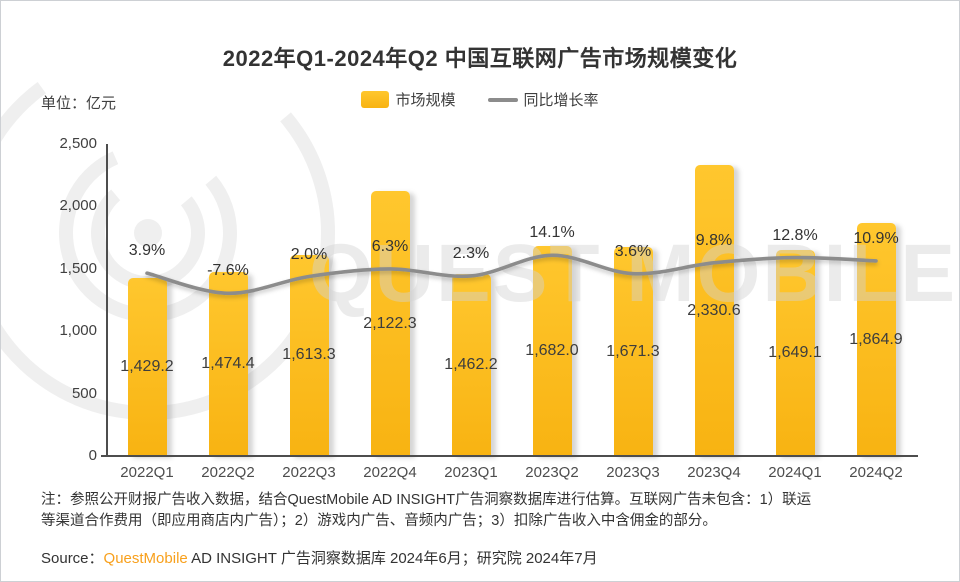 The image size is (960, 582). I want to click on y-axis-tick-label: 2,500, so click(78, 143).